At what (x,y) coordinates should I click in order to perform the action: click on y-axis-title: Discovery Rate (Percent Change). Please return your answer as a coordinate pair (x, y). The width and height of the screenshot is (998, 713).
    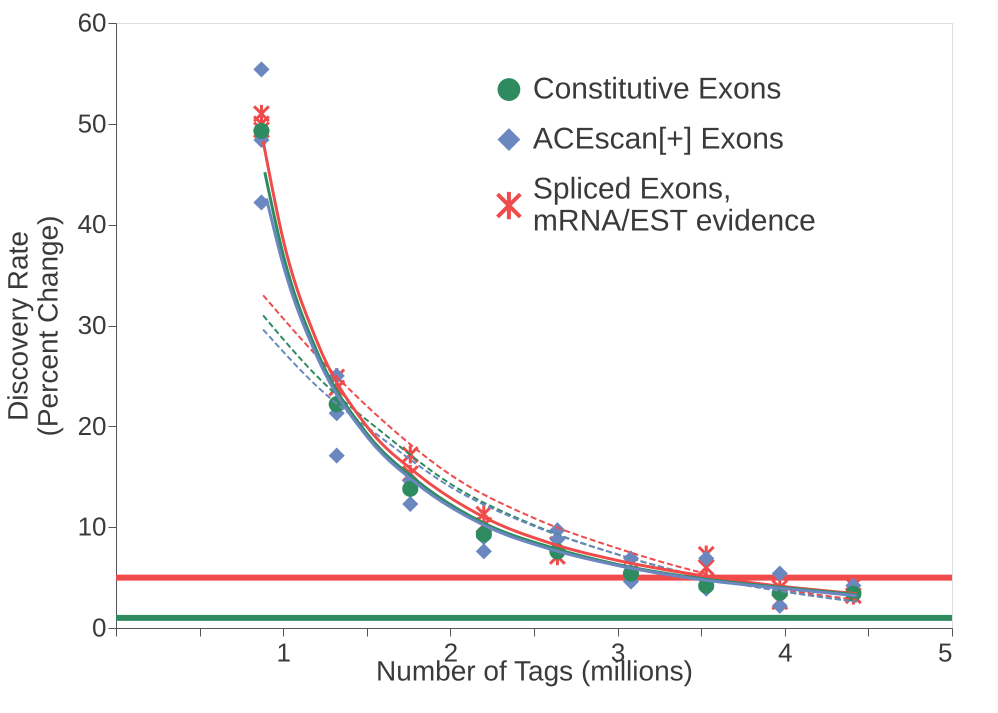
    Looking at the image, I should click on (33, 326).